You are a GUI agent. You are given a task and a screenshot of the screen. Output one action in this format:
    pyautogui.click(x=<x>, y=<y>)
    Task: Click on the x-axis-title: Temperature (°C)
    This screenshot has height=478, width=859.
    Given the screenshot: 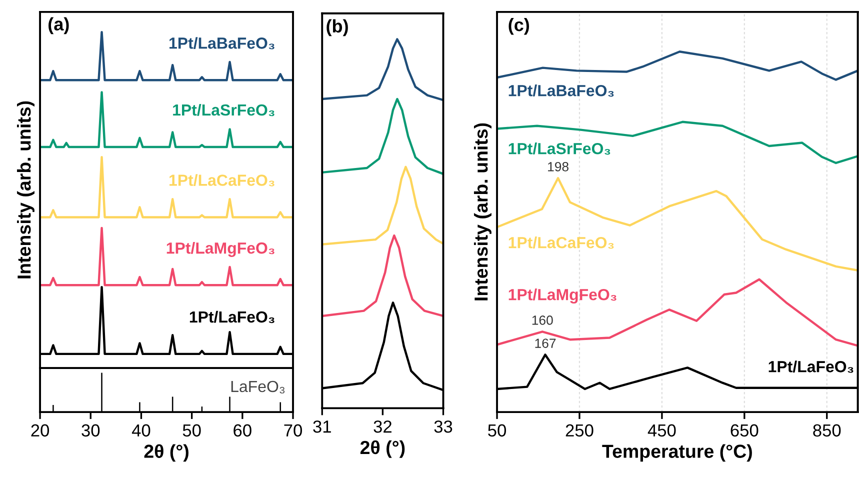 What is the action you would take?
    pyautogui.click(x=677, y=453)
    